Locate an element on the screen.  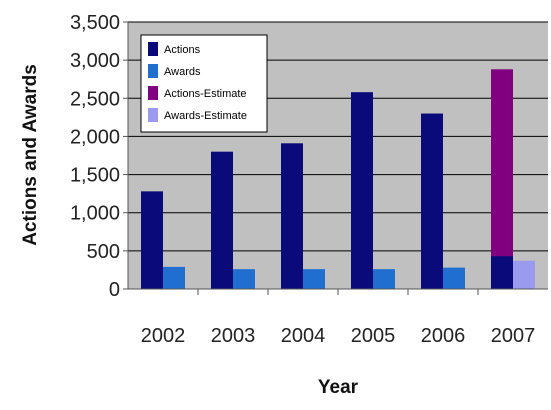
bar-actions-estimate is located at coordinates (502, 179).